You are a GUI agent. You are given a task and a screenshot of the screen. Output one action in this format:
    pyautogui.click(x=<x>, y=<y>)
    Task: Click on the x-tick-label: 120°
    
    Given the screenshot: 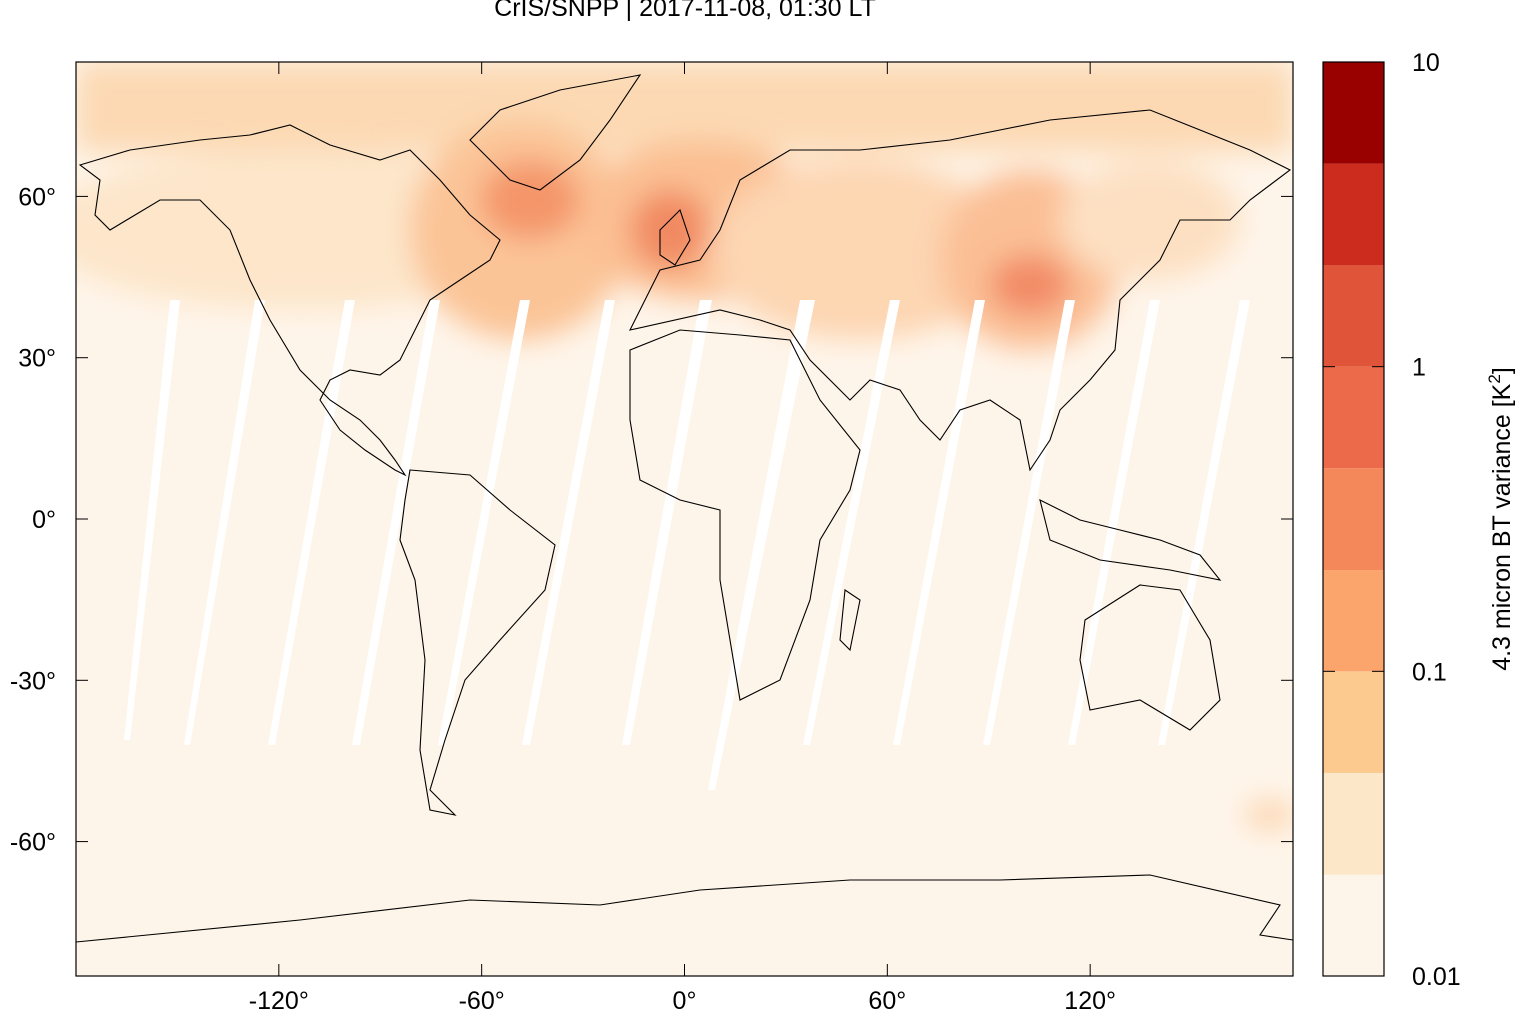 What is the action you would take?
    pyautogui.click(x=1090, y=1001)
    